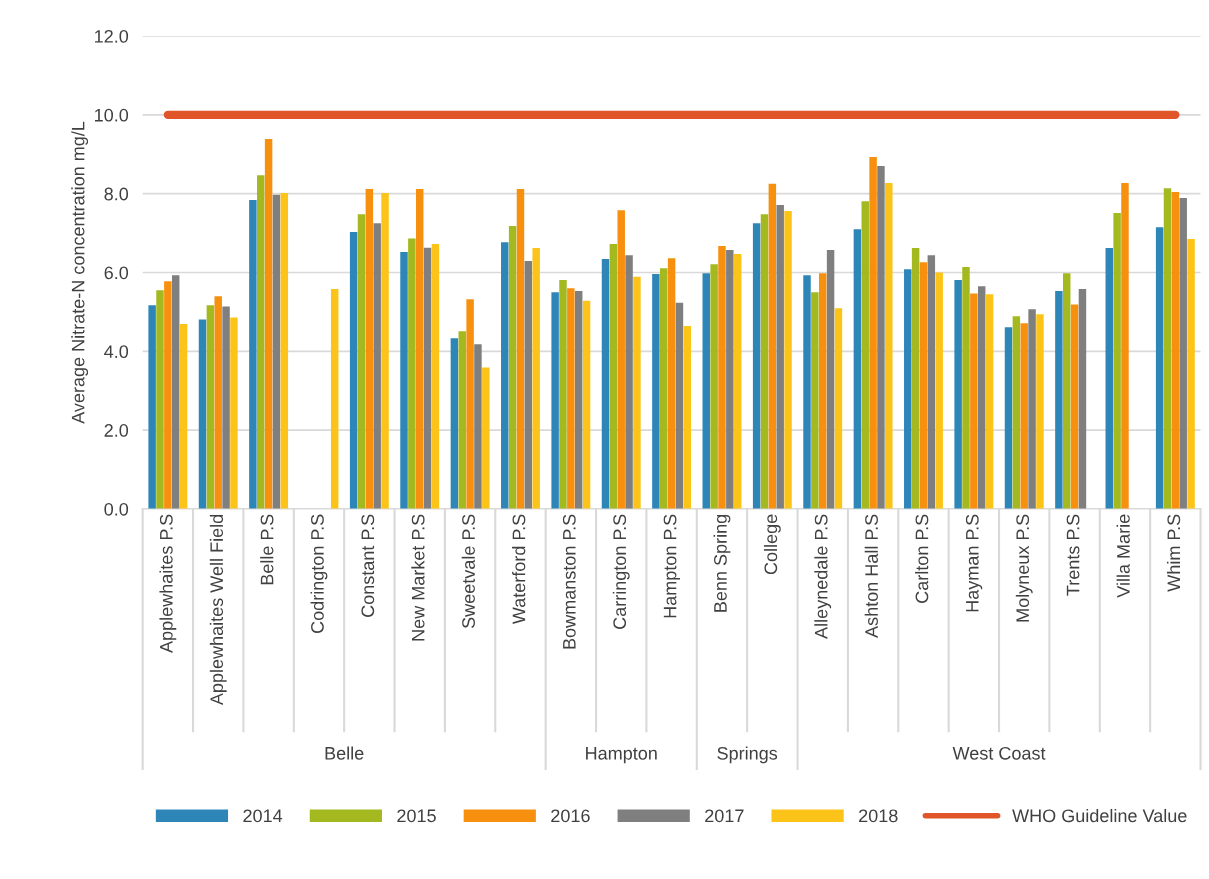 The width and height of the screenshot is (1209, 879). I want to click on text: Springs, so click(747, 755).